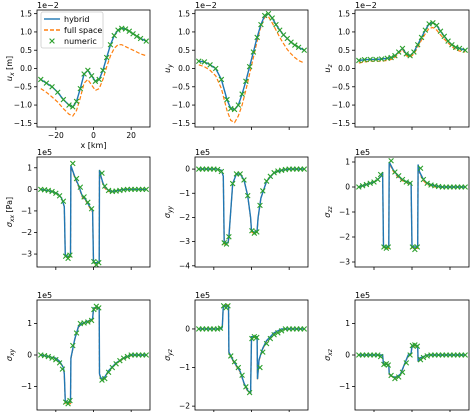 The height and width of the screenshot is (412, 474). Describe the element at coordinates (12, 219) in the screenshot. I see `ylabel-subscript: xx` at that location.